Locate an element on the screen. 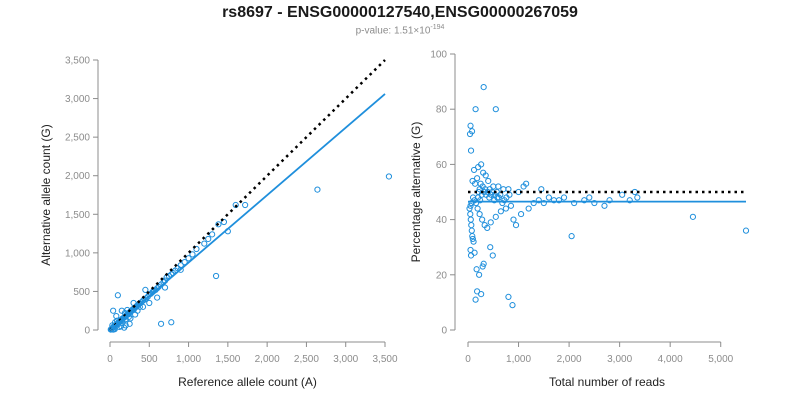 This screenshot has width=800, height=400. chart1-x-tick-label: 2,000 is located at coordinates (267, 359).